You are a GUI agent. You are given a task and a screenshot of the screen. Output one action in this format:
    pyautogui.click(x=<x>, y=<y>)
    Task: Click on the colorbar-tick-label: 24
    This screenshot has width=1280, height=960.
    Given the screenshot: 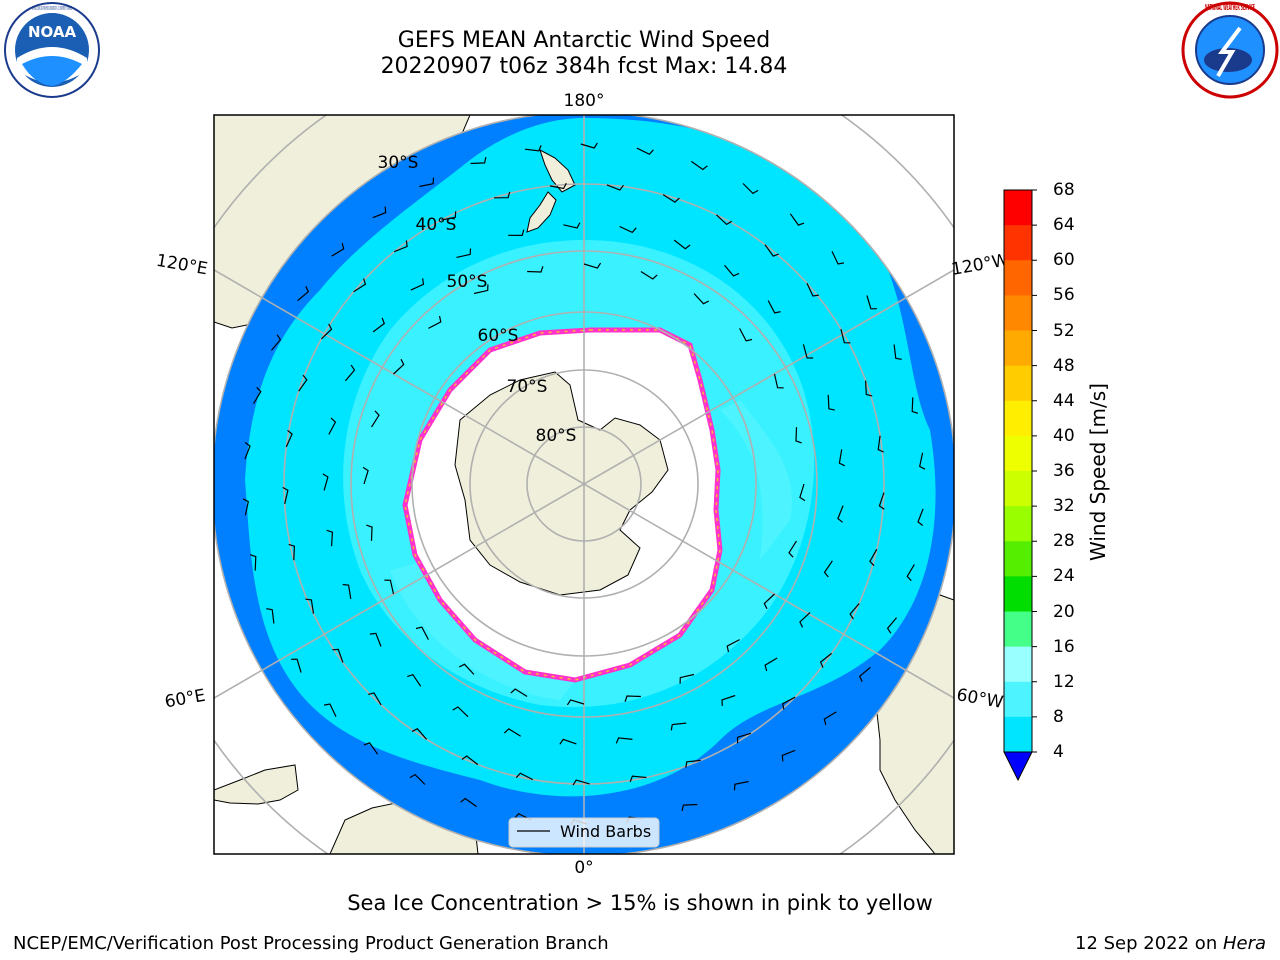 What is the action you would take?
    pyautogui.click(x=1064, y=576)
    